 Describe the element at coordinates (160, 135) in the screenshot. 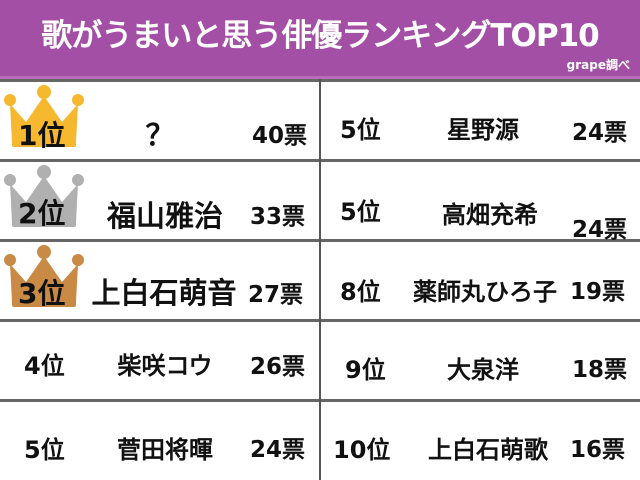

I see `actor-name: ？` at that location.